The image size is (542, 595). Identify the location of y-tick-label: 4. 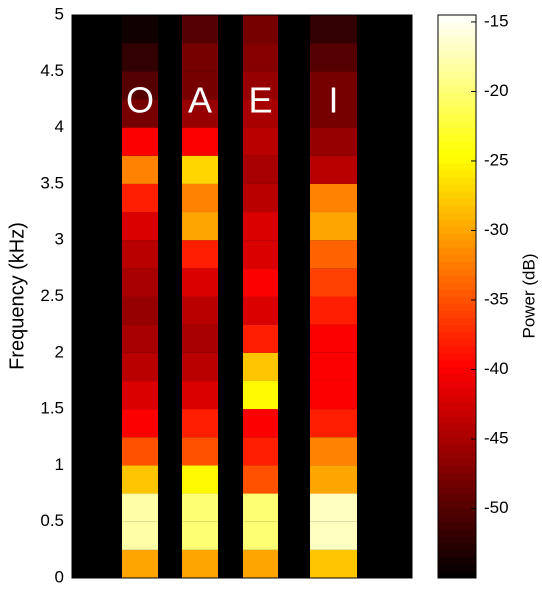
(59, 126).